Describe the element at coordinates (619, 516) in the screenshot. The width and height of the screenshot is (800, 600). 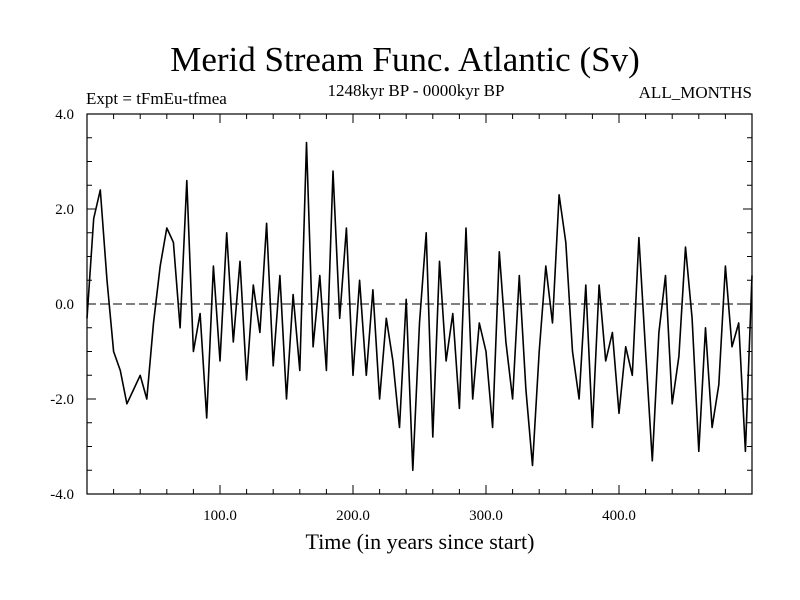
I see `x-tick-label: 400.0` at that location.